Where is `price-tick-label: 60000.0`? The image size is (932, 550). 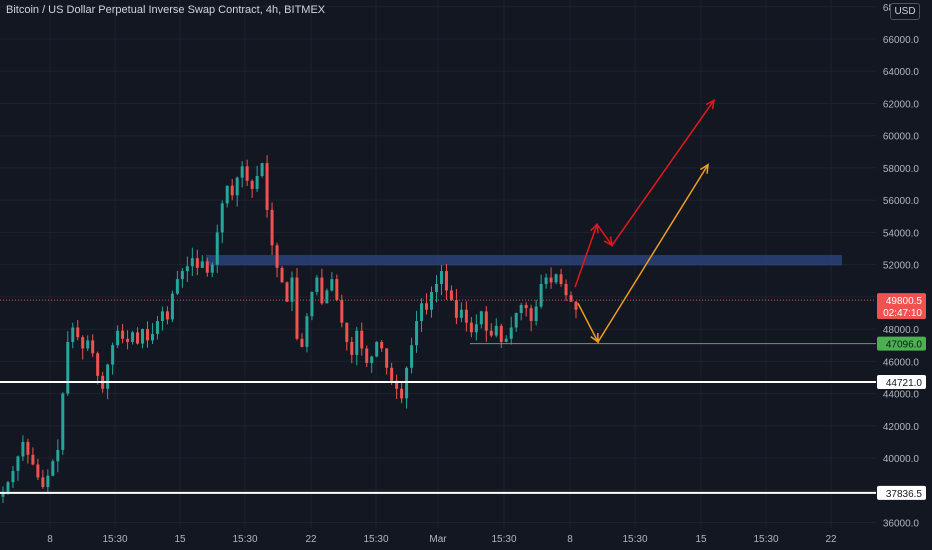 price-tick-label: 60000.0 is located at coordinates (901, 137).